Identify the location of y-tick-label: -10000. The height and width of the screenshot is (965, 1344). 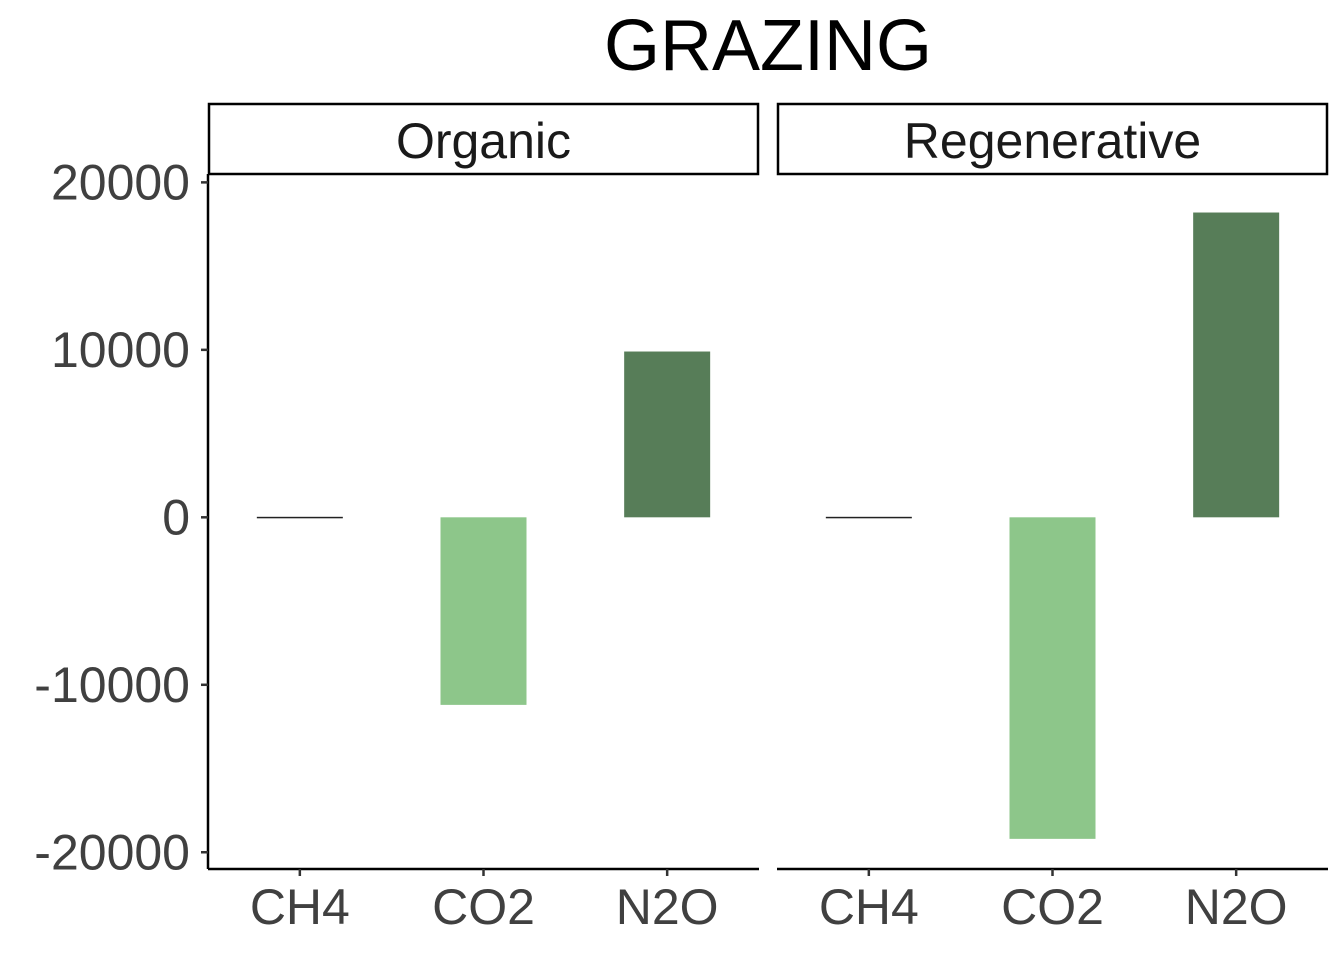
(112, 685).